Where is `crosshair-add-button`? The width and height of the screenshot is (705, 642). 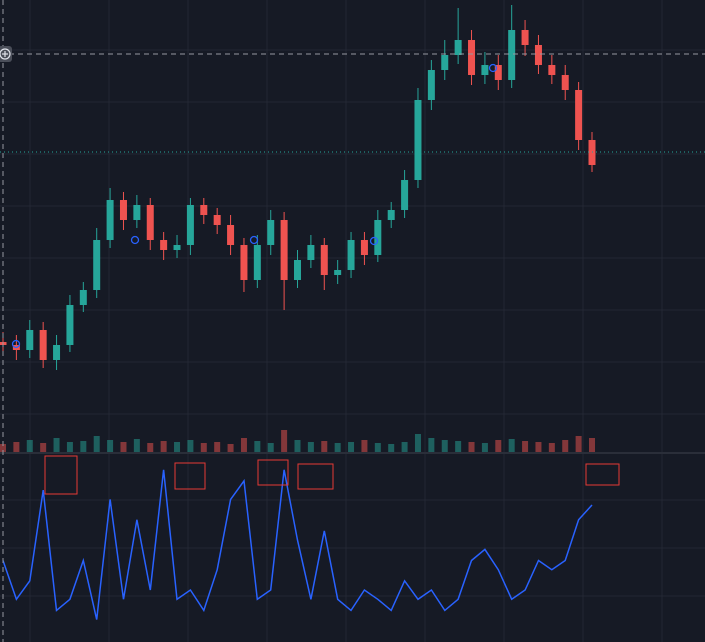
crosshair-add-button is located at coordinates (6, 54).